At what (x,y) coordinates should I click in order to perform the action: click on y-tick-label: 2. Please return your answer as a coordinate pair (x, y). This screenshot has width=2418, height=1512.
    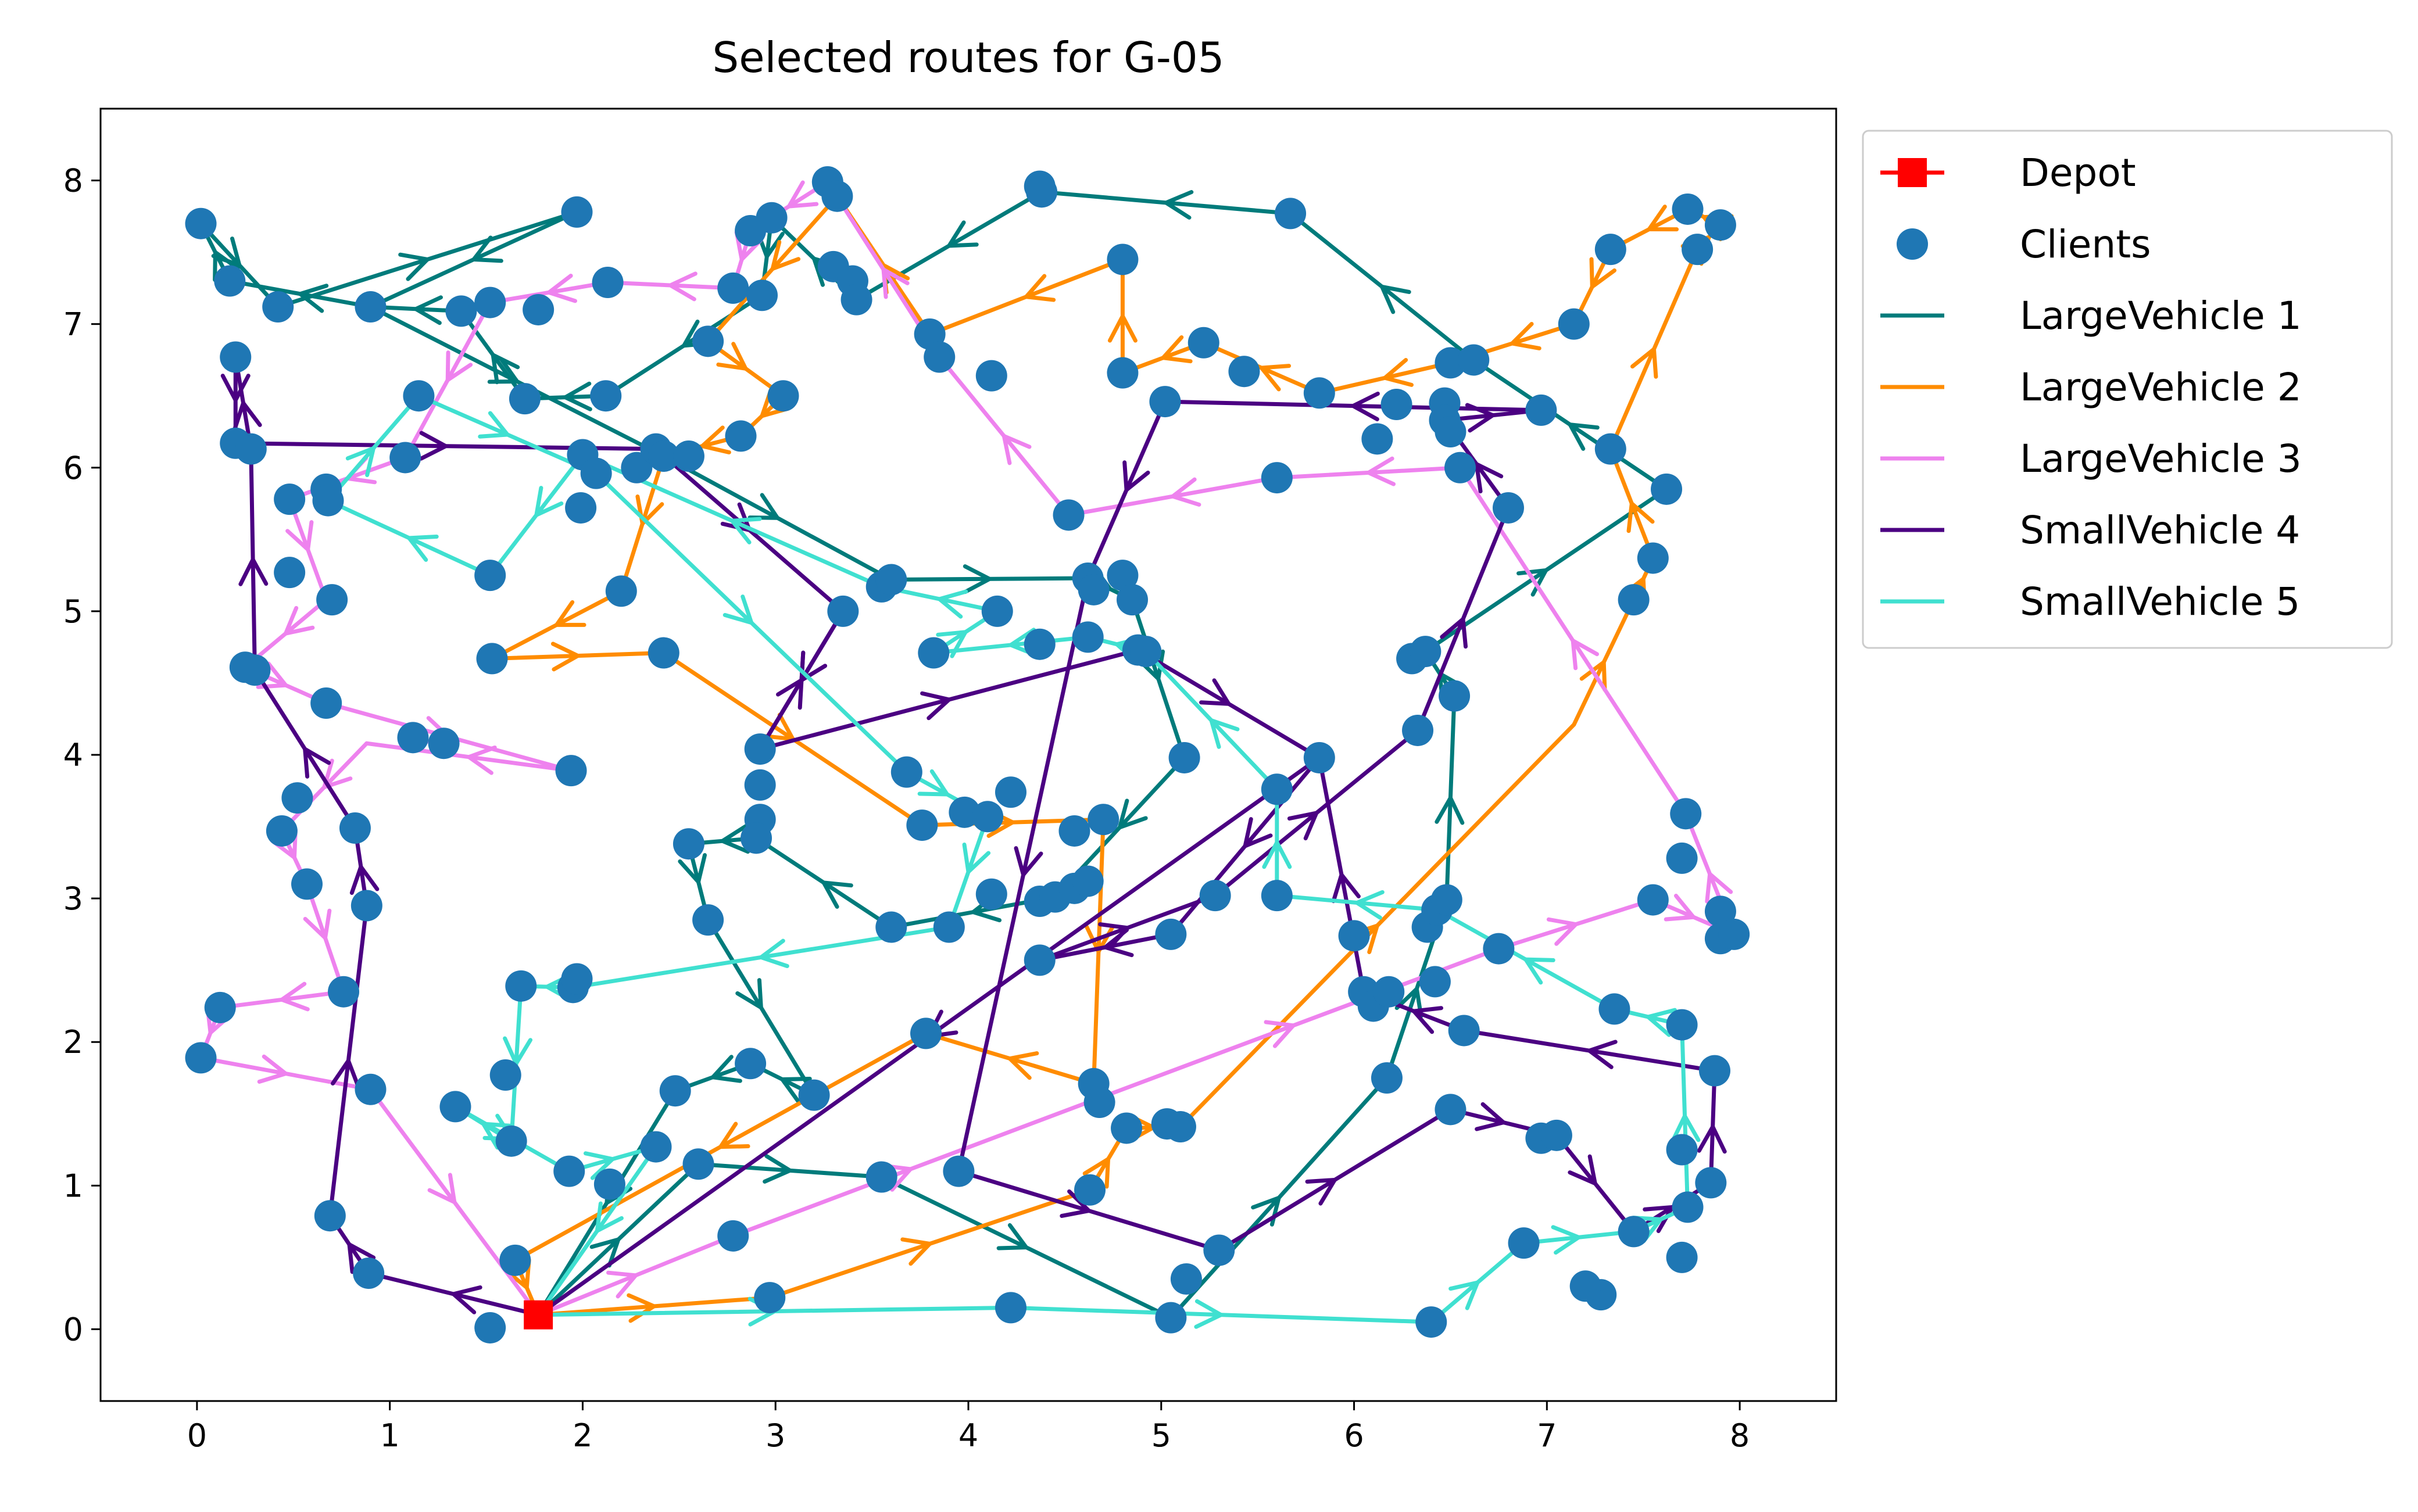
    Looking at the image, I should click on (73, 1042).